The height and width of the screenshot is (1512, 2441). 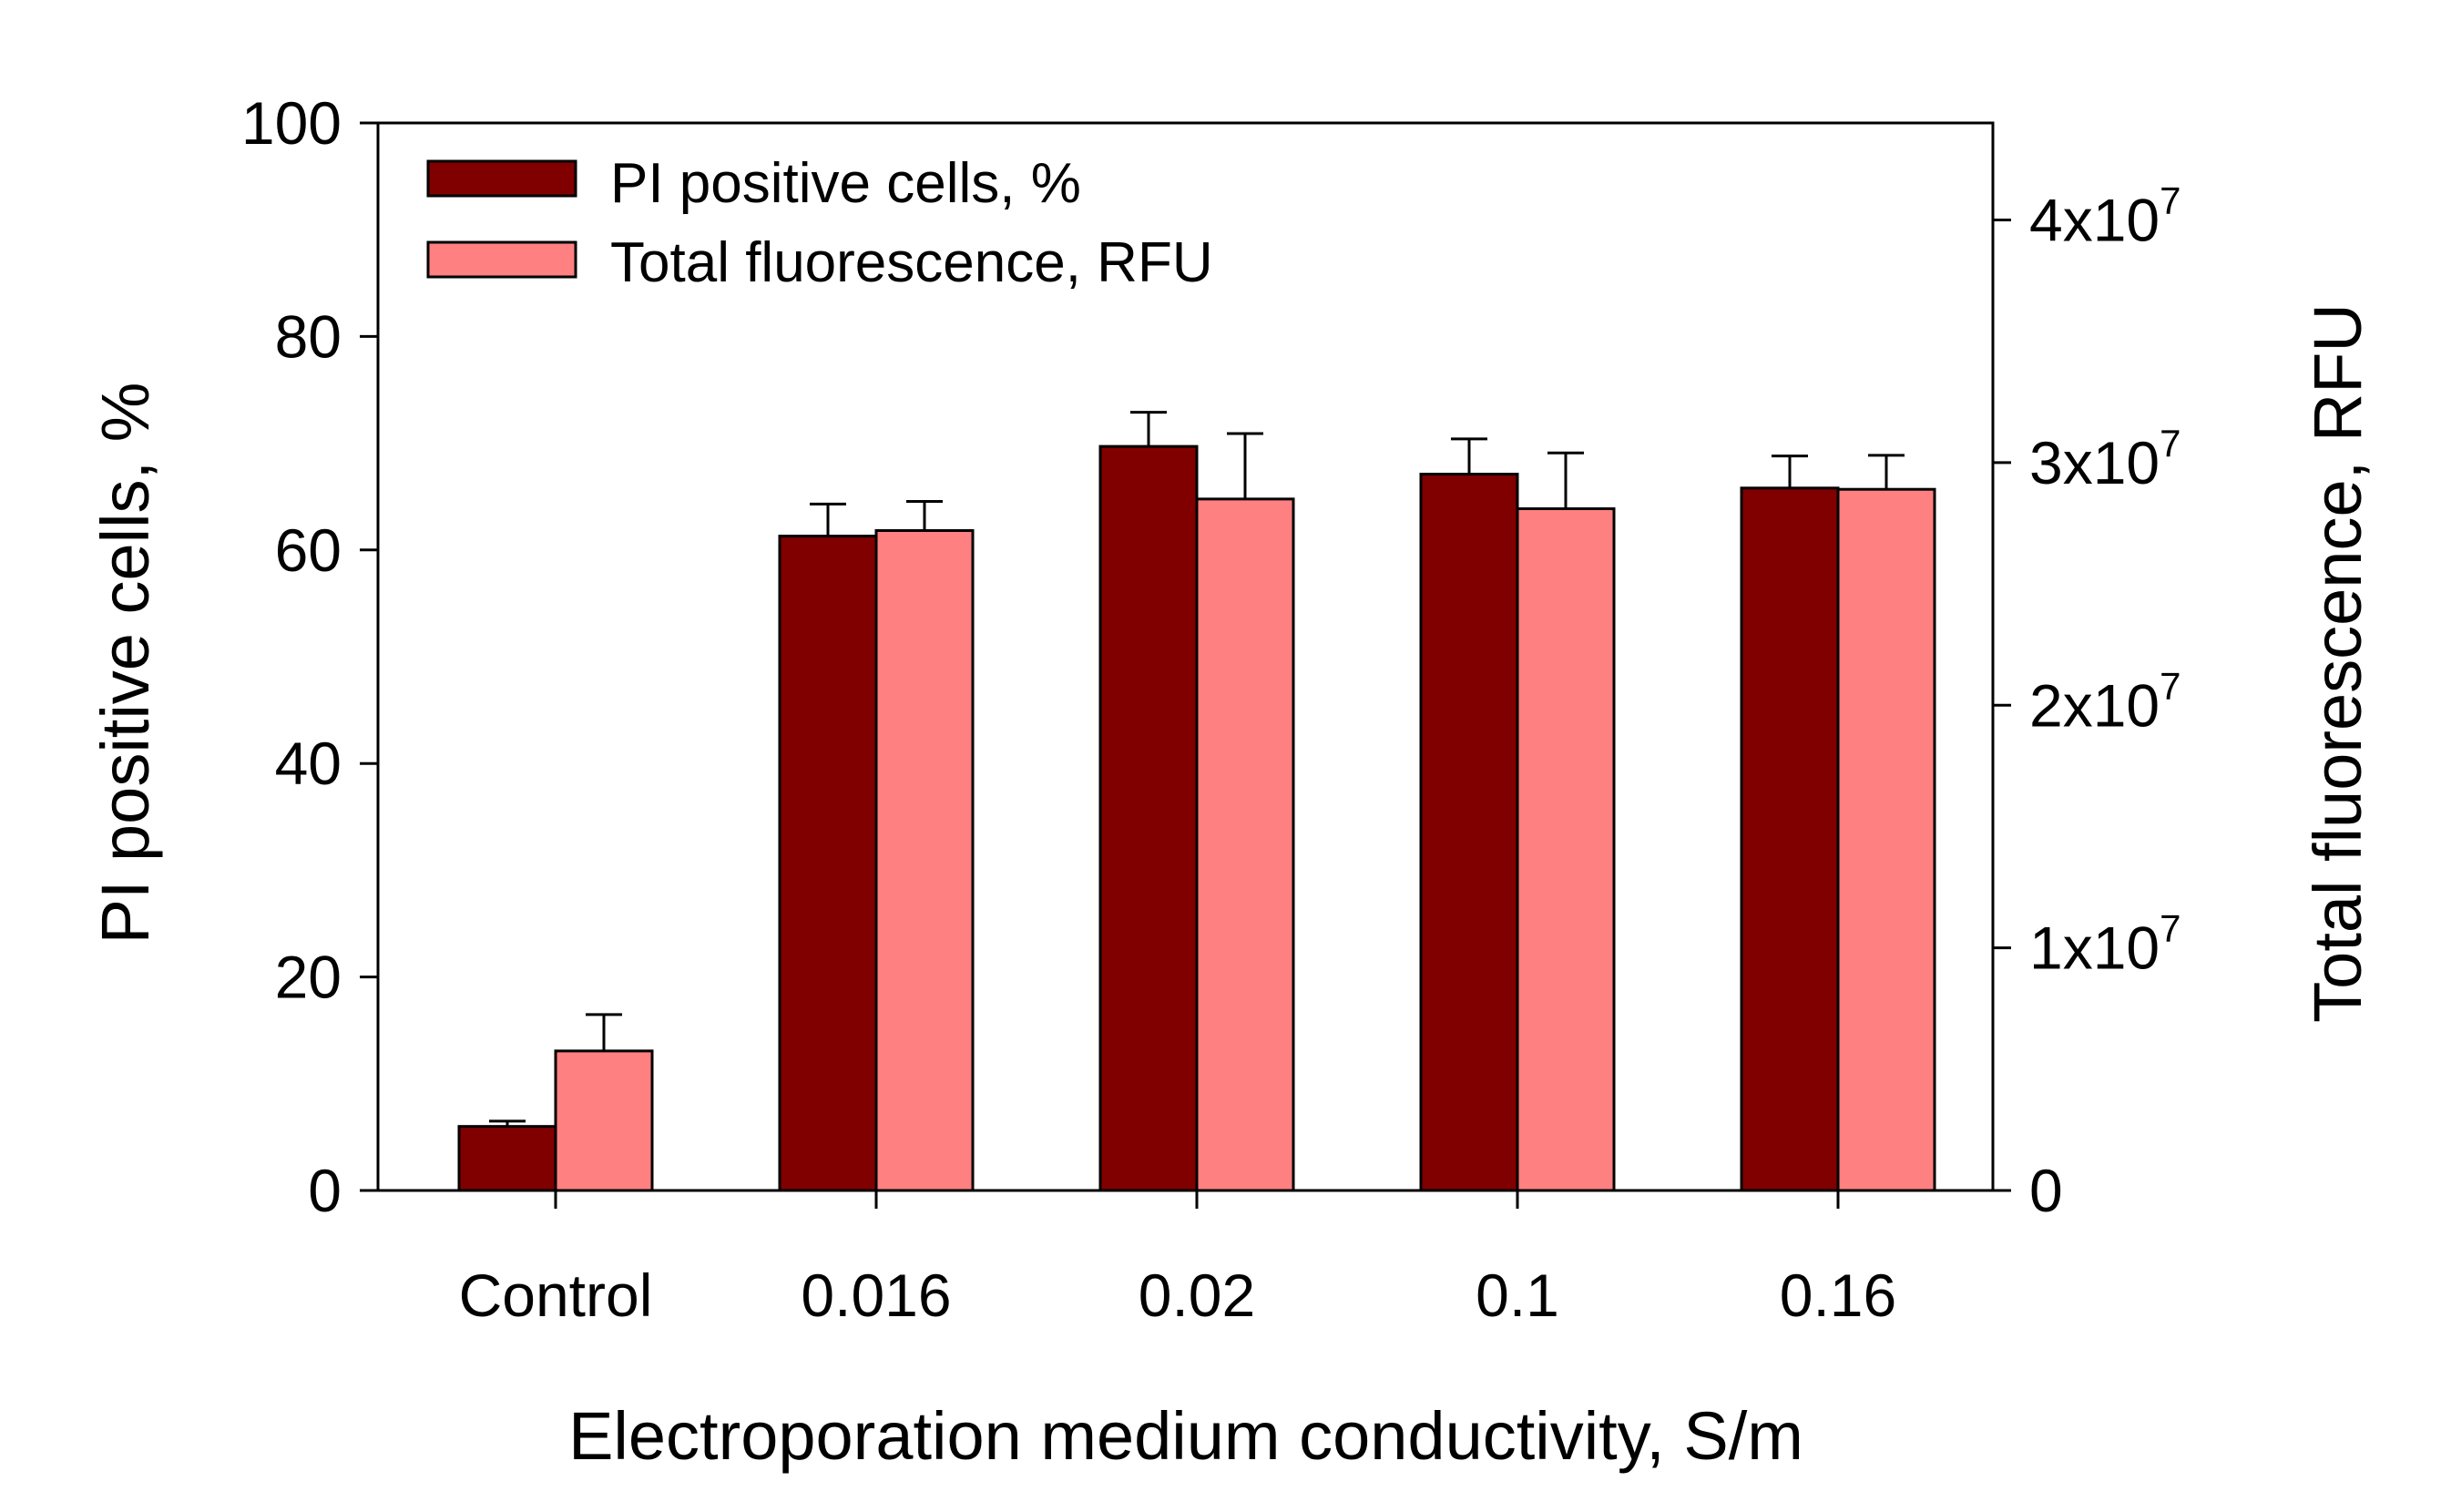 What do you see at coordinates (556, 1295) in the screenshot?
I see `x-tick-label: Control` at bounding box center [556, 1295].